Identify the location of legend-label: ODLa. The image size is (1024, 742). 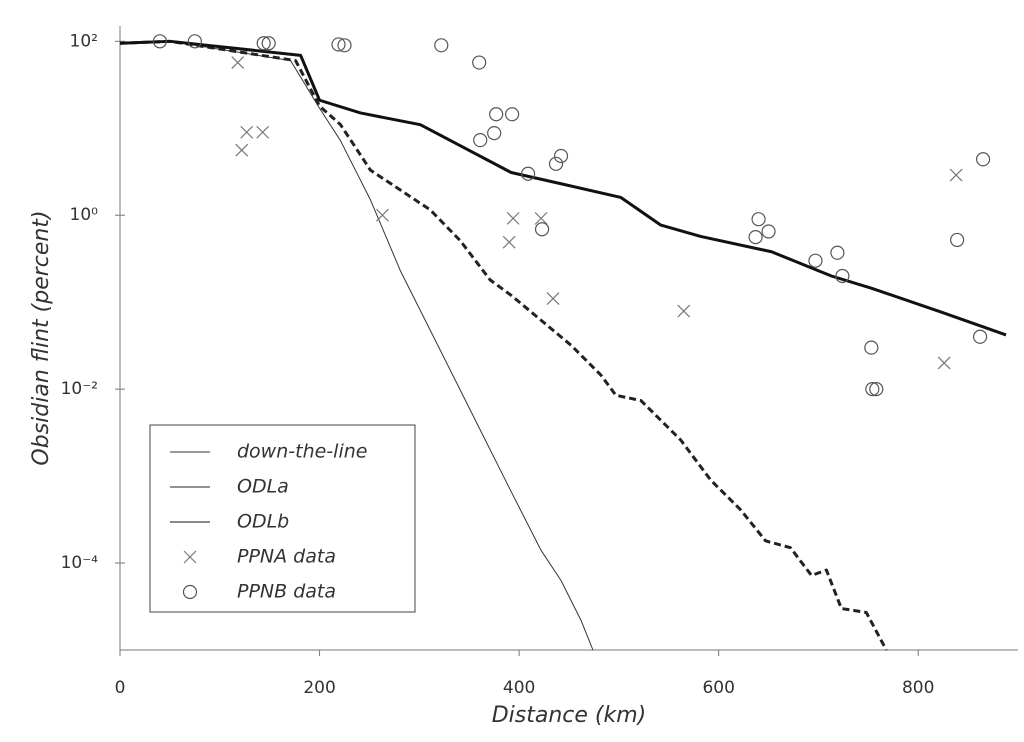
(263, 487).